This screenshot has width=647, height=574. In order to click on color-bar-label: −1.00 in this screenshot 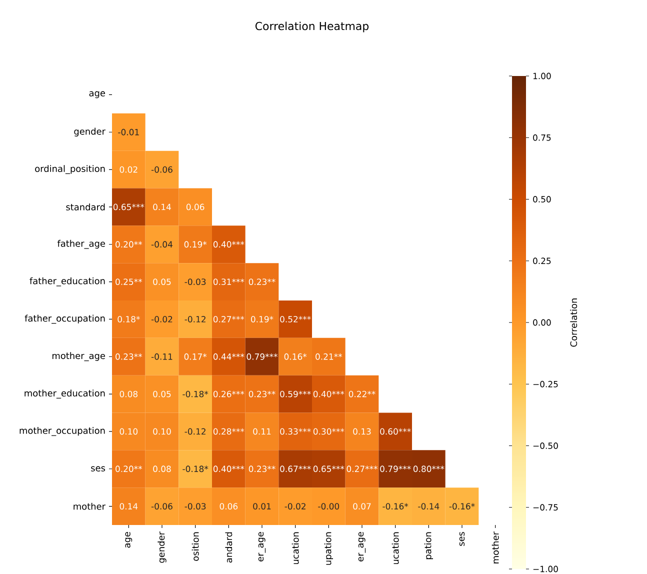, I will do `click(545, 569)`.